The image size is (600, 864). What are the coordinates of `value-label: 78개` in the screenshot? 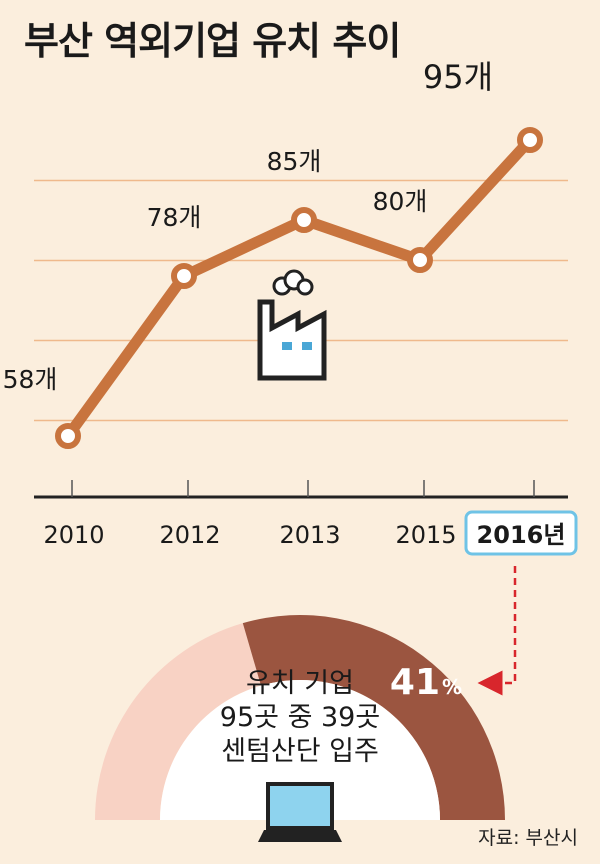 It's located at (174, 217).